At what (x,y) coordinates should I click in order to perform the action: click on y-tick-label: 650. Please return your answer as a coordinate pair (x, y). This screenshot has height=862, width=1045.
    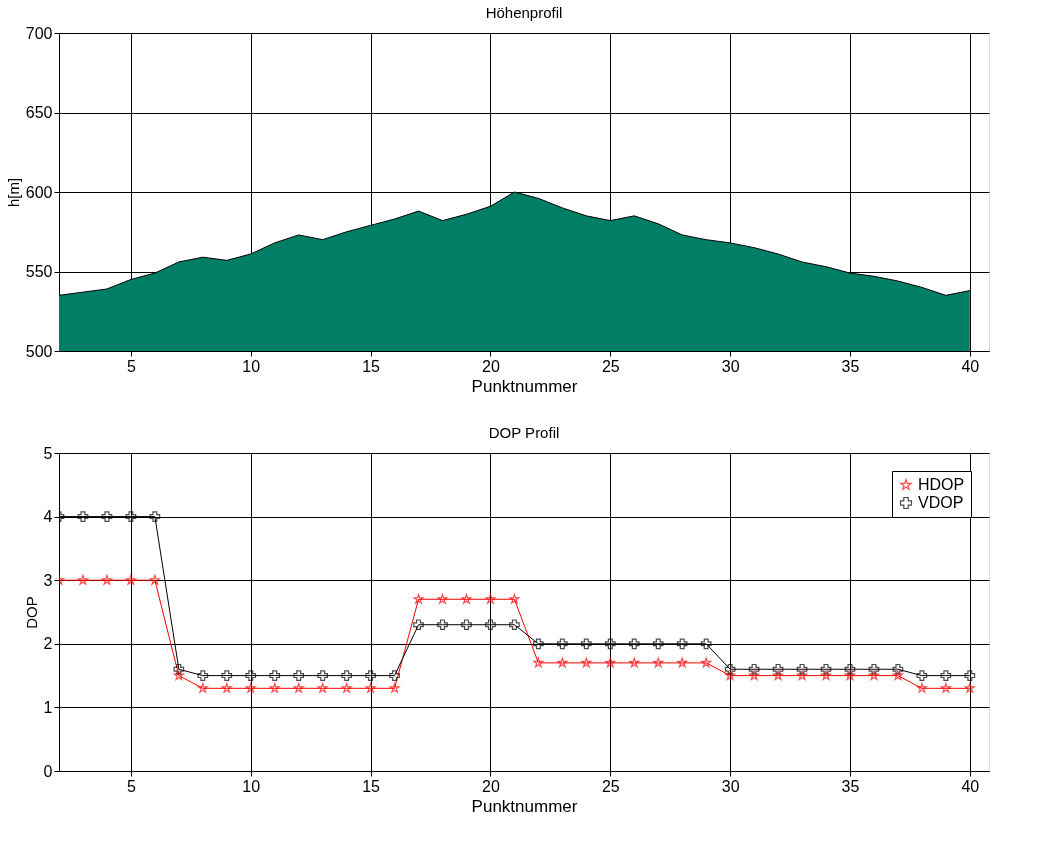
    Looking at the image, I should click on (39, 112).